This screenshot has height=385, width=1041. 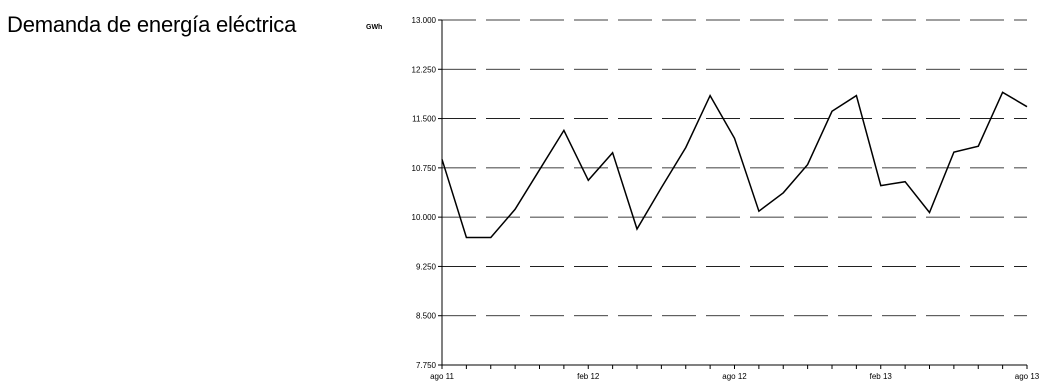 I want to click on y-tick-label-7: 13.000, so click(x=424, y=20).